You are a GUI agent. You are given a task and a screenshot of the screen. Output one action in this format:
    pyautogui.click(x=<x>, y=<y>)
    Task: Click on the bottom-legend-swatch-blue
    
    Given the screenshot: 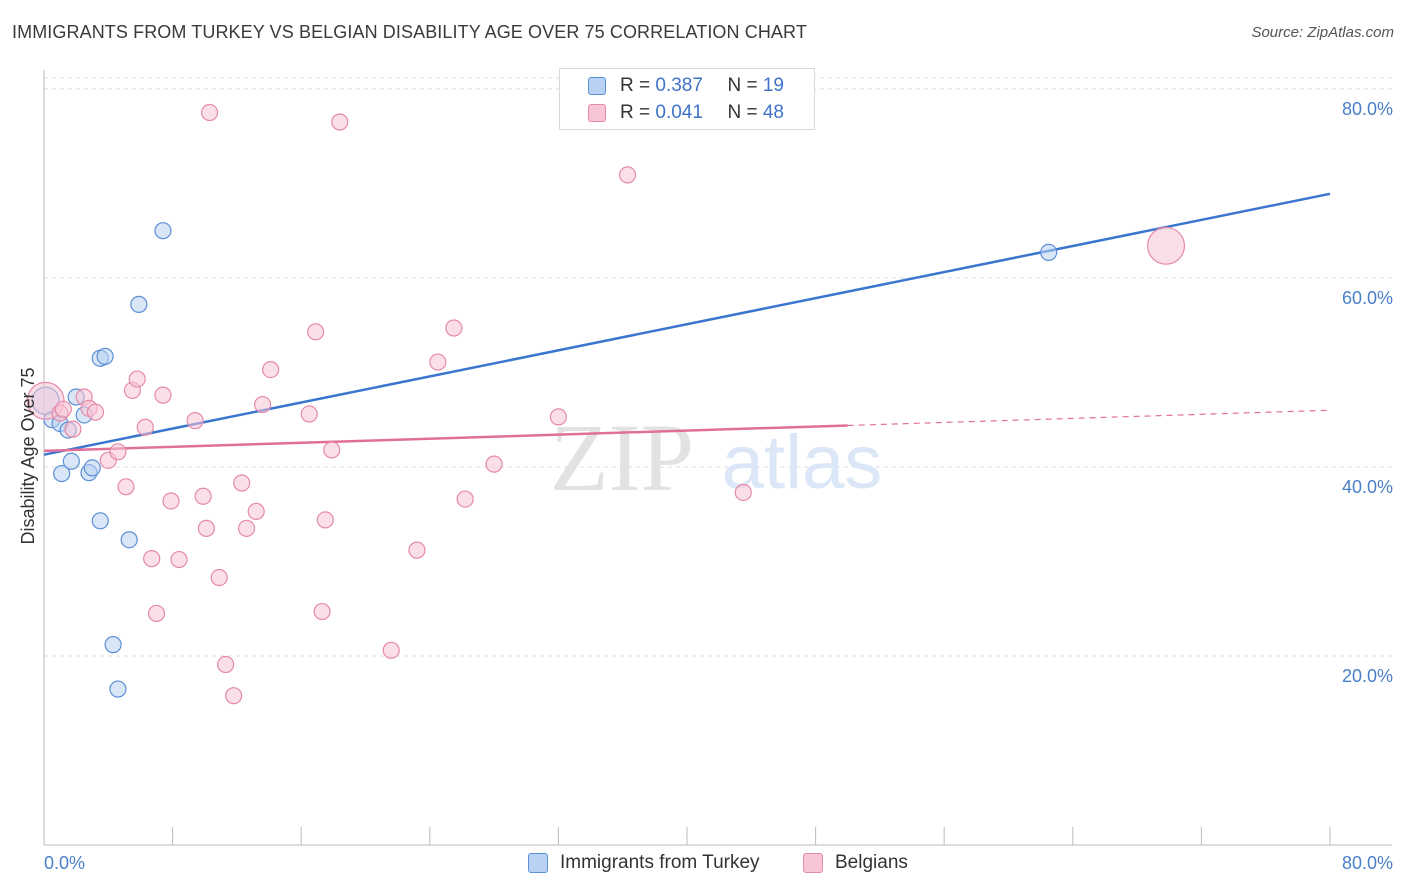 What is the action you would take?
    pyautogui.click(x=538, y=863)
    